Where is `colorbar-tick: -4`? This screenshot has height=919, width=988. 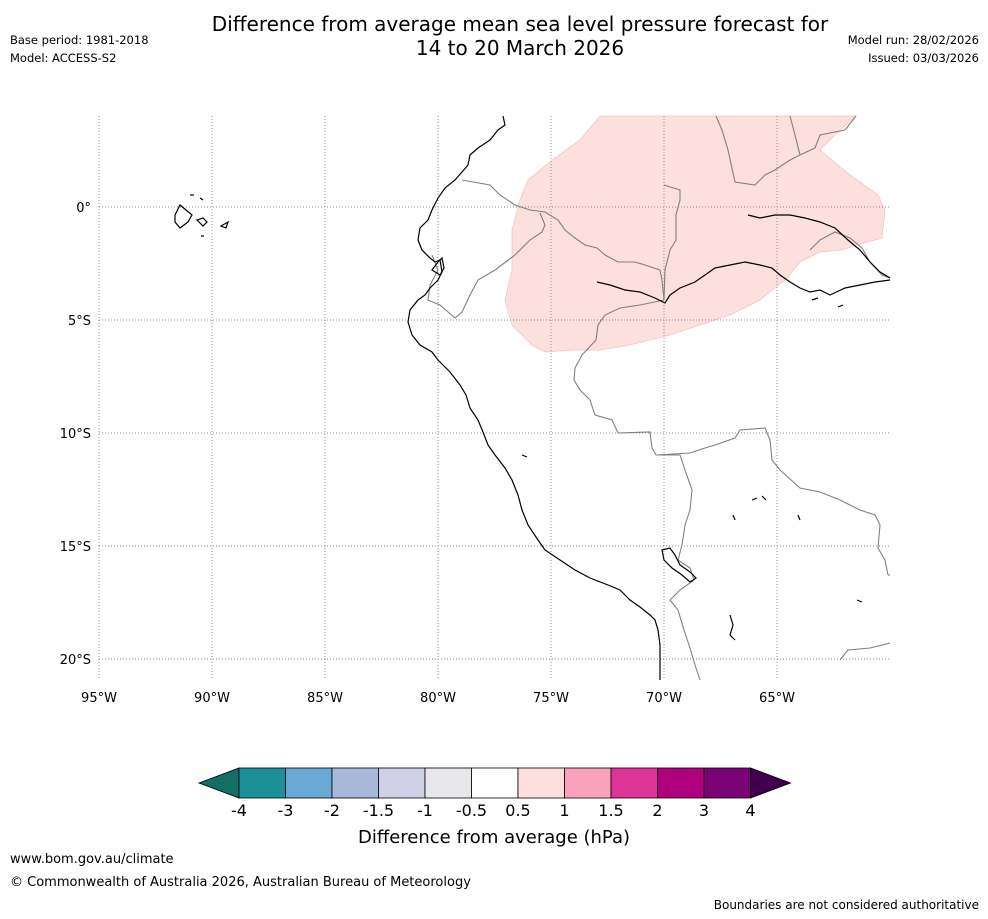 colorbar-tick: -4 is located at coordinates (239, 810).